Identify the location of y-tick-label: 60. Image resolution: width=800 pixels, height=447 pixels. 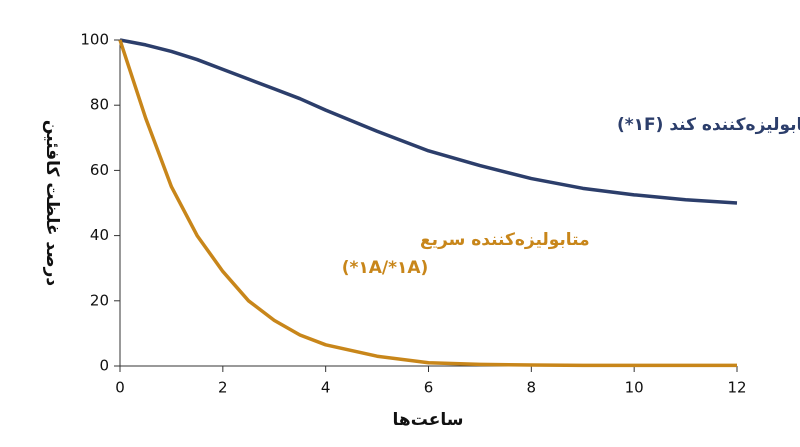
(99, 170).